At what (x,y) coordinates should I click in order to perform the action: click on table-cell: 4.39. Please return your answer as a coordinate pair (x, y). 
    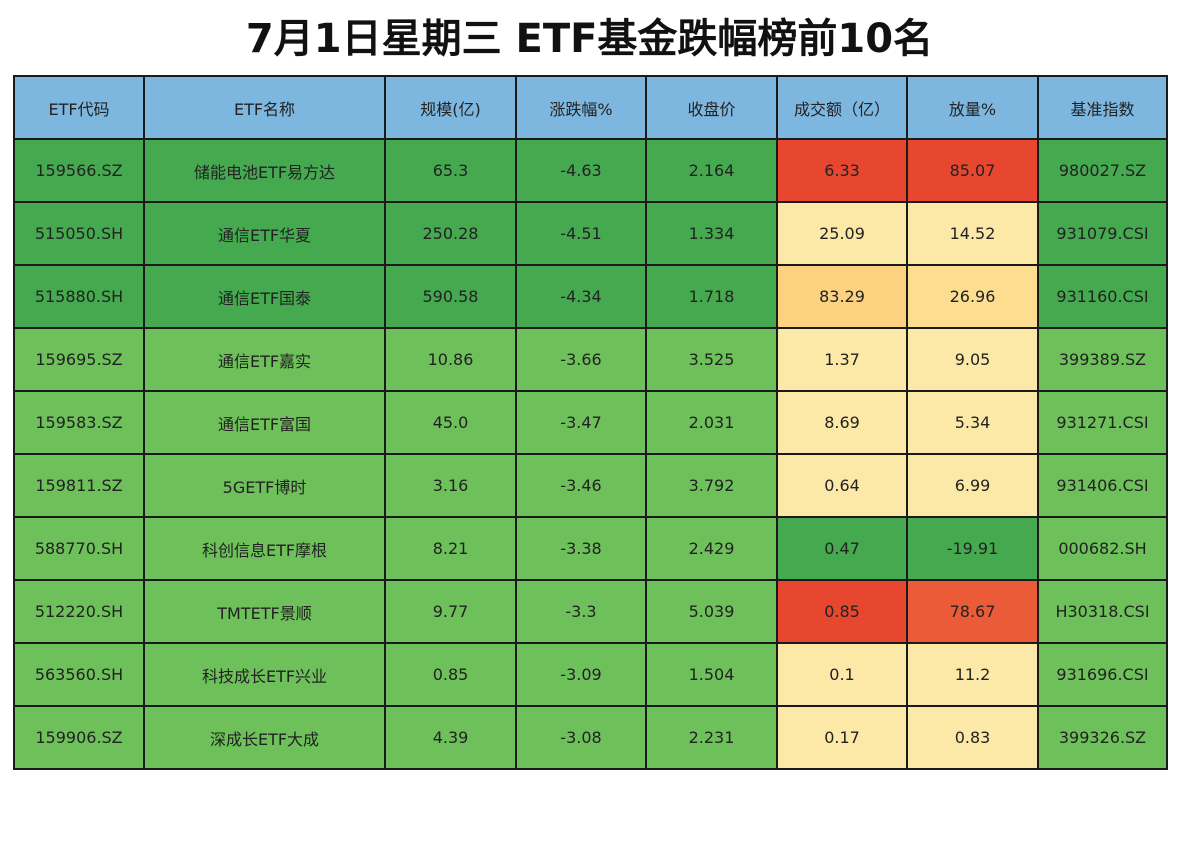
    Looking at the image, I should click on (450, 737).